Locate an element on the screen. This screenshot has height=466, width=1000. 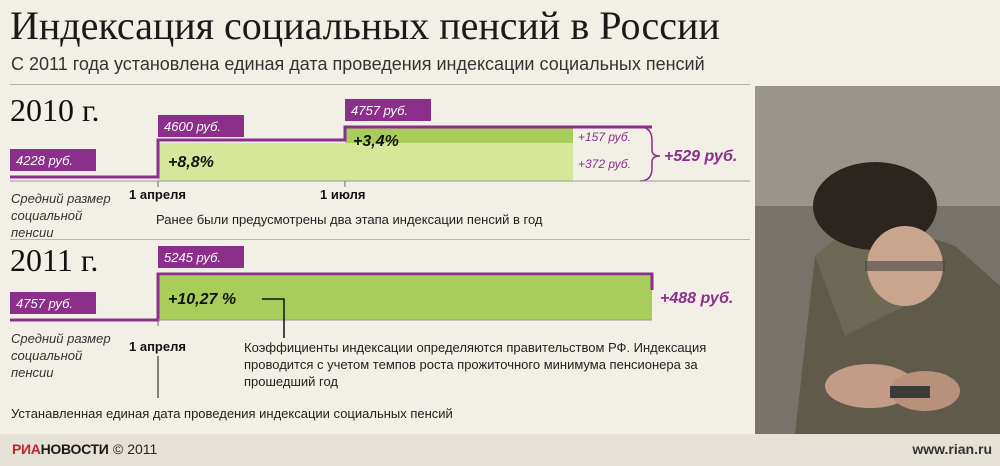
area-2010-step2 is located at coordinates (459, 135).